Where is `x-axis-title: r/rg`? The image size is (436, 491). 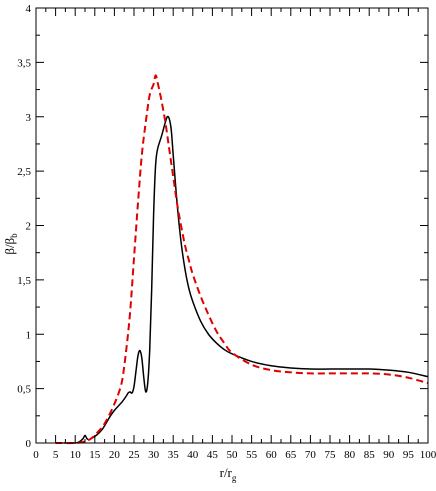
x-axis-title: r/rg is located at coordinates (228, 474).